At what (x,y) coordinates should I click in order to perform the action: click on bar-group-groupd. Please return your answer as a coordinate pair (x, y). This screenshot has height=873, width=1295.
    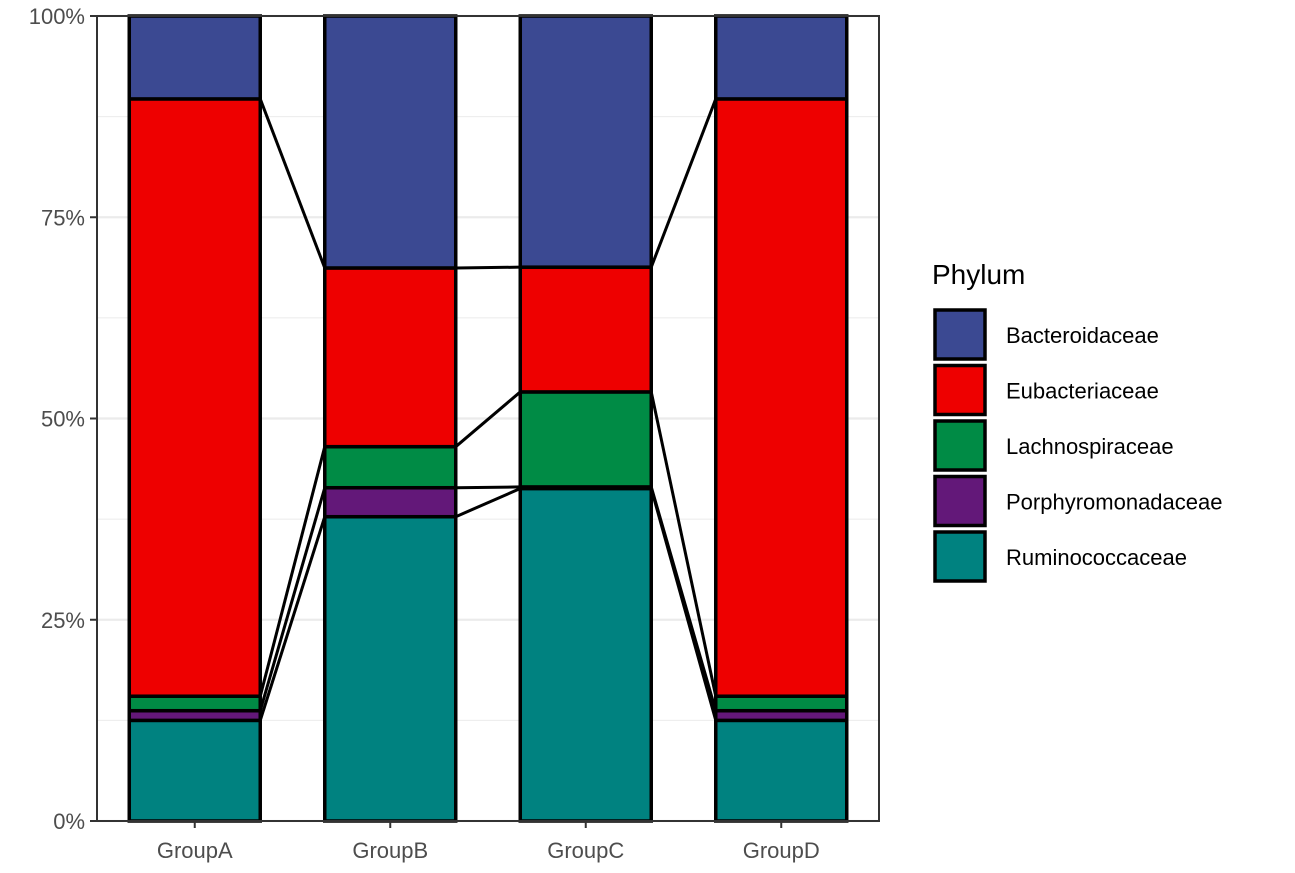
    Looking at the image, I should click on (781, 418).